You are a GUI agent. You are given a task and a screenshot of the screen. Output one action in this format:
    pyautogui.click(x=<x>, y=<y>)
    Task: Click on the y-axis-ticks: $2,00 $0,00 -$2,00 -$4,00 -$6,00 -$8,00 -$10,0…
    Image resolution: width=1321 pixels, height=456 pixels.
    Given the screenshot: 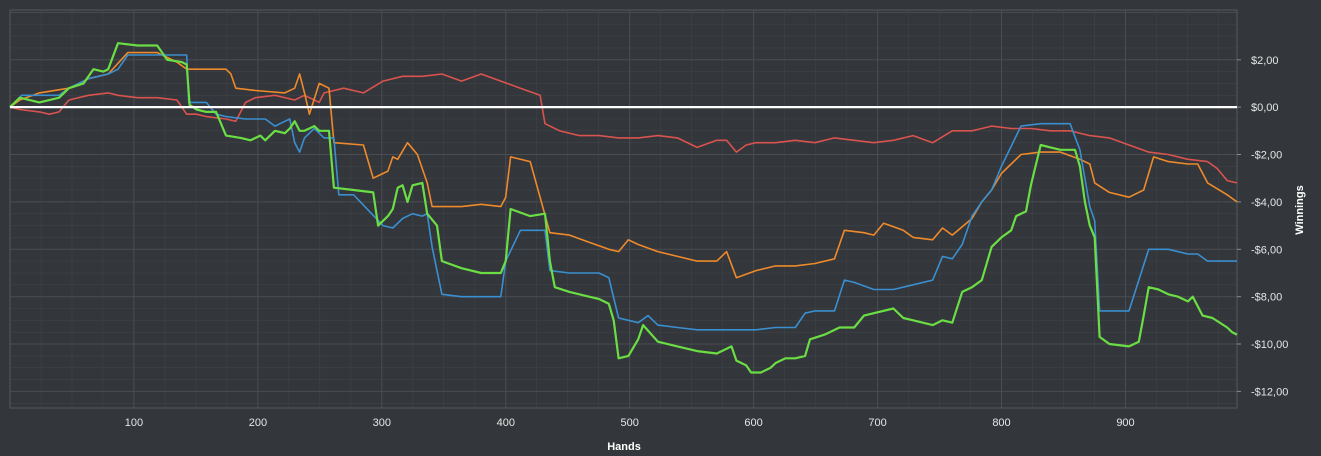 What is the action you would take?
    pyautogui.click(x=1262, y=226)
    